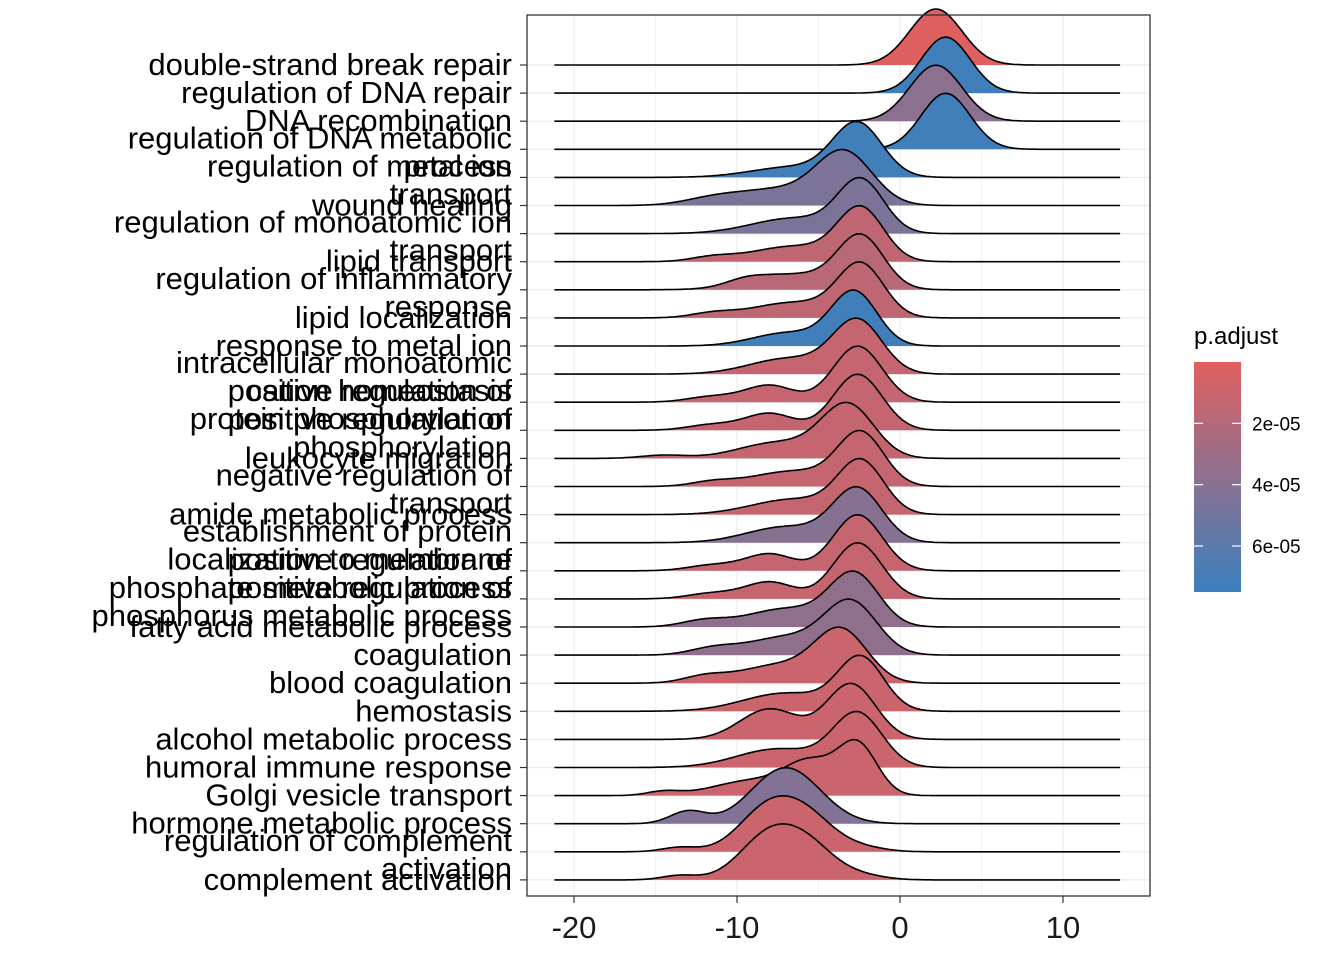  Describe the element at coordinates (320, 626) in the screenshot. I see `y-tick-label: fatty acid metabolic process` at that location.